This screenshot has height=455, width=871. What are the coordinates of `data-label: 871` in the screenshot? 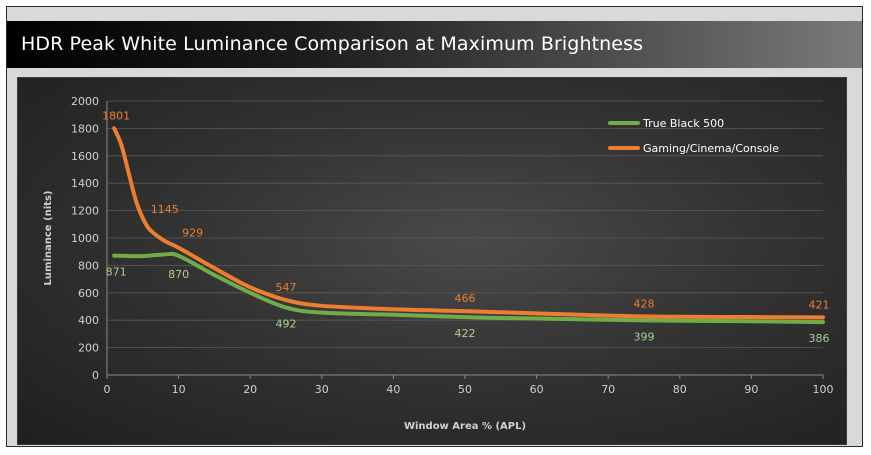 It's located at (116, 272).